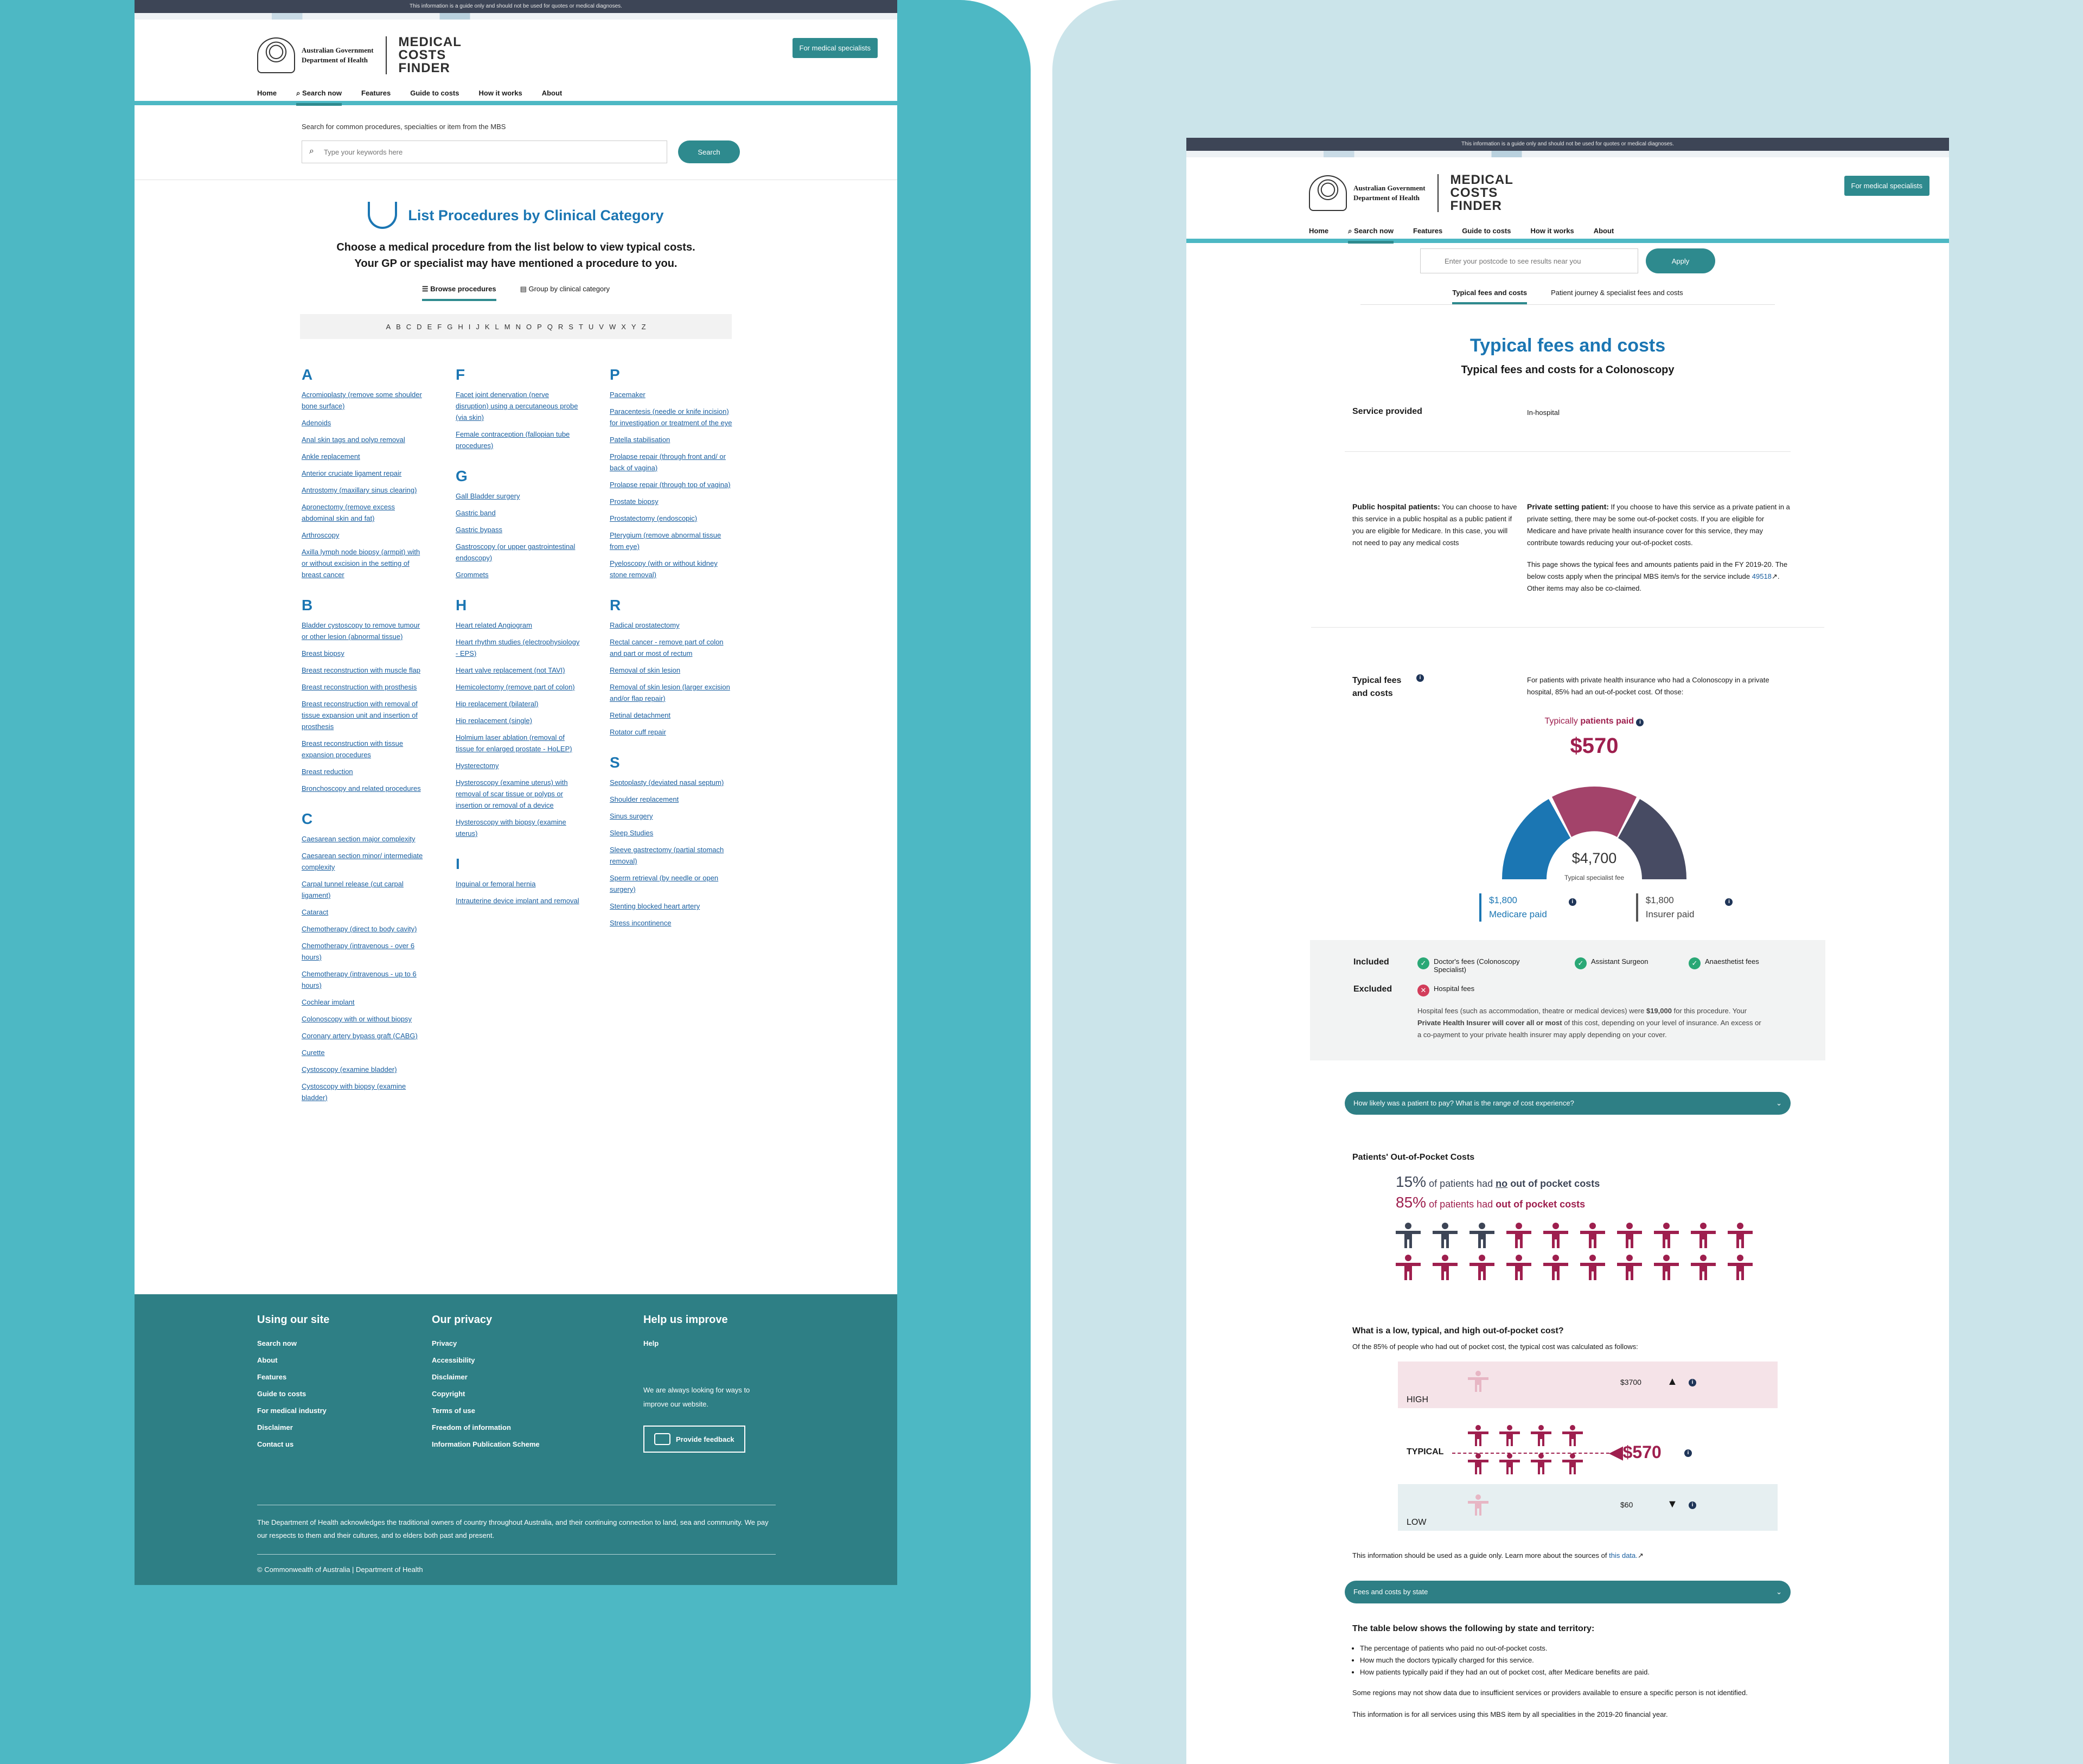  What do you see at coordinates (517, 901) in the screenshot?
I see `procedure-link: Intrauterine device implant and removal` at bounding box center [517, 901].